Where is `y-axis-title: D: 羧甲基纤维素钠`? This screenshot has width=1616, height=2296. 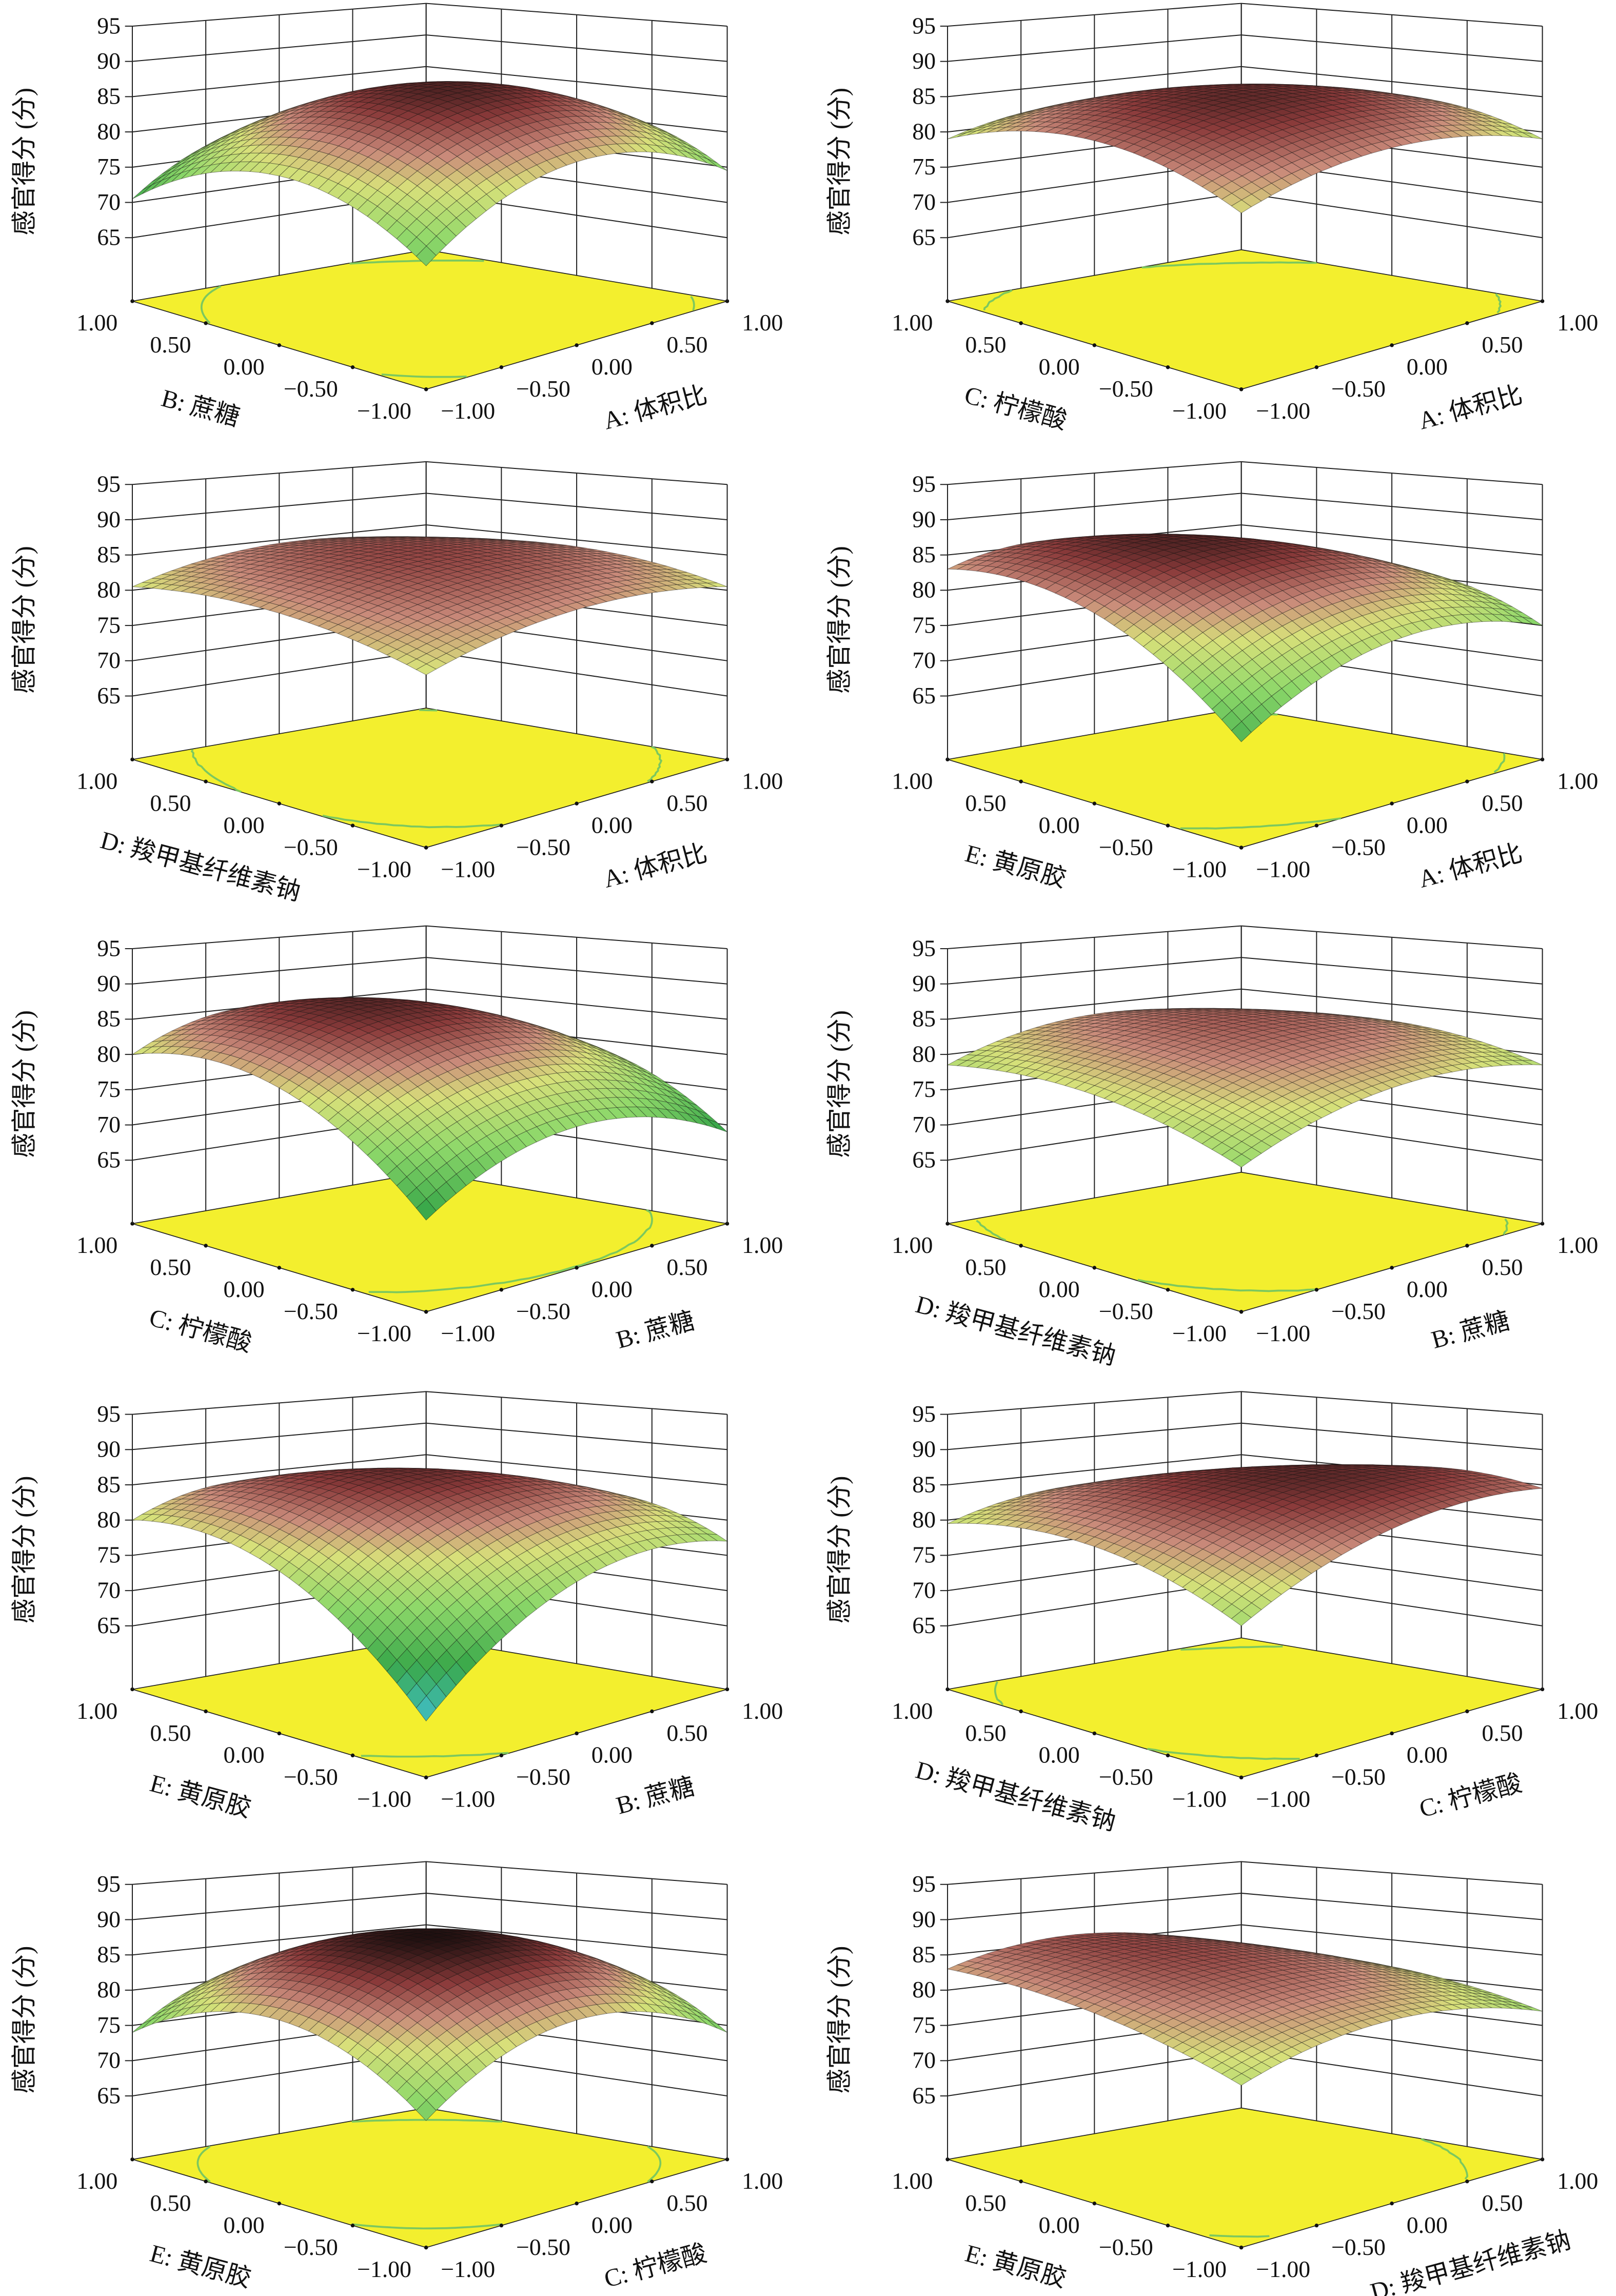 y-axis-title: D: 羧甲基纤维素钠 is located at coordinates (200, 866).